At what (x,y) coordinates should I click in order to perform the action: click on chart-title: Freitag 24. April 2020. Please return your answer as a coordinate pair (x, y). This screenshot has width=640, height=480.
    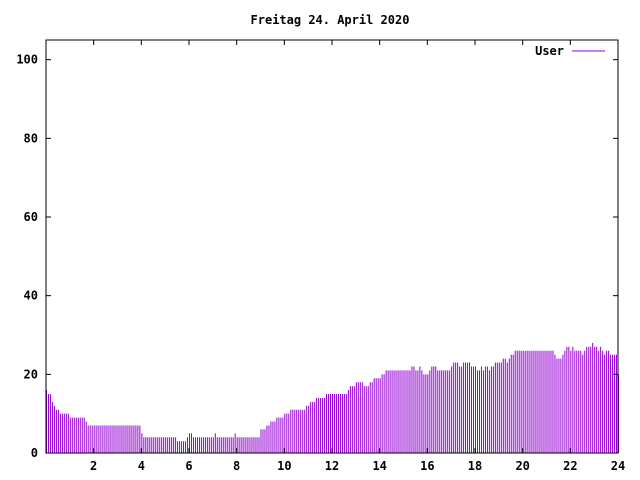
    Looking at the image, I should click on (330, 20).